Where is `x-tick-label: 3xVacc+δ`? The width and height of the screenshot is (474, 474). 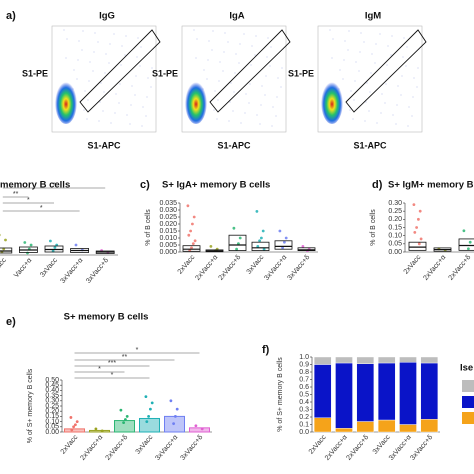 x-tick-label: 3xVacc+δ is located at coordinates (192, 448).